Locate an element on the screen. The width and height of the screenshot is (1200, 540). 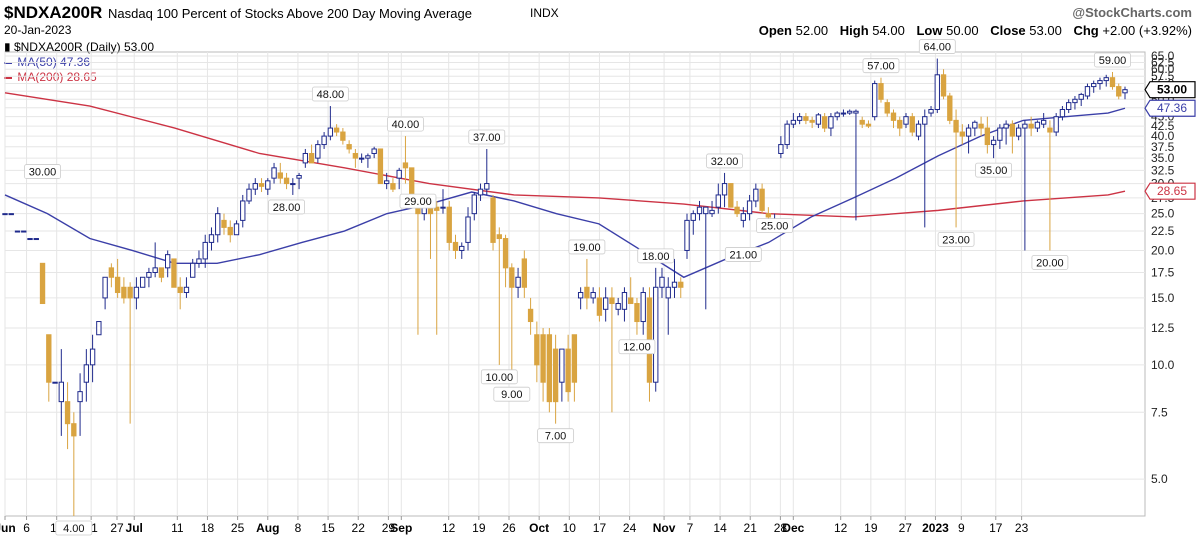
annotation: 59.00 is located at coordinates (1112, 60).